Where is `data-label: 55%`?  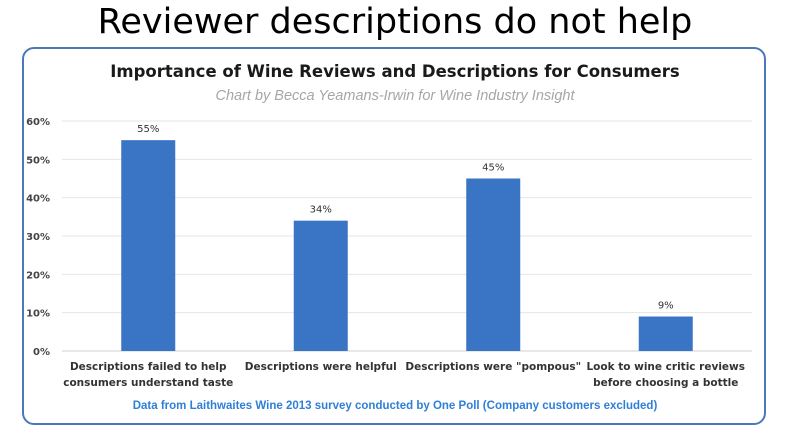
data-label: 55% is located at coordinates (148, 129).